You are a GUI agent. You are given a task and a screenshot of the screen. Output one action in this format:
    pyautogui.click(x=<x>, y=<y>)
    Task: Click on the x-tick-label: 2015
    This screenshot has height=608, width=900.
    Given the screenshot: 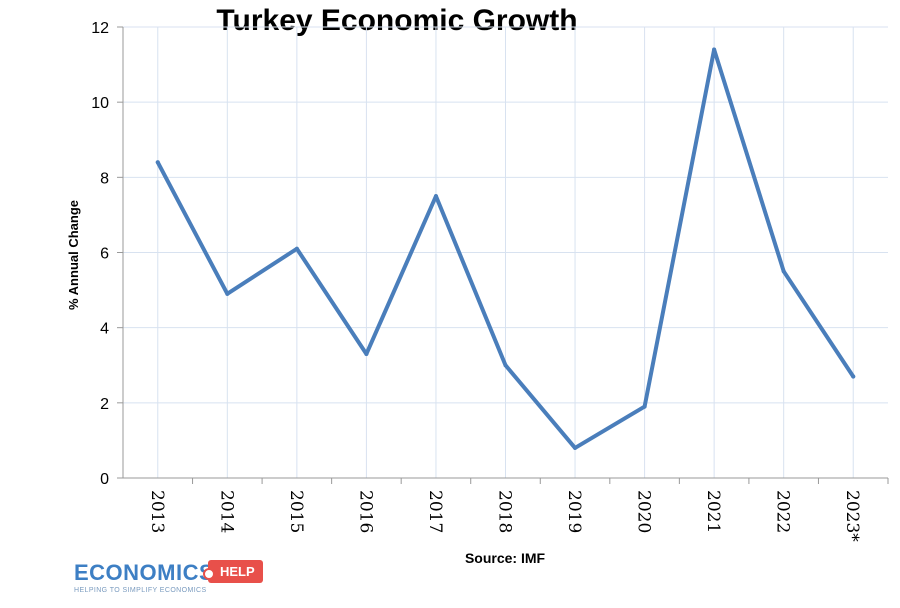 What is the action you would take?
    pyautogui.click(x=296, y=511)
    